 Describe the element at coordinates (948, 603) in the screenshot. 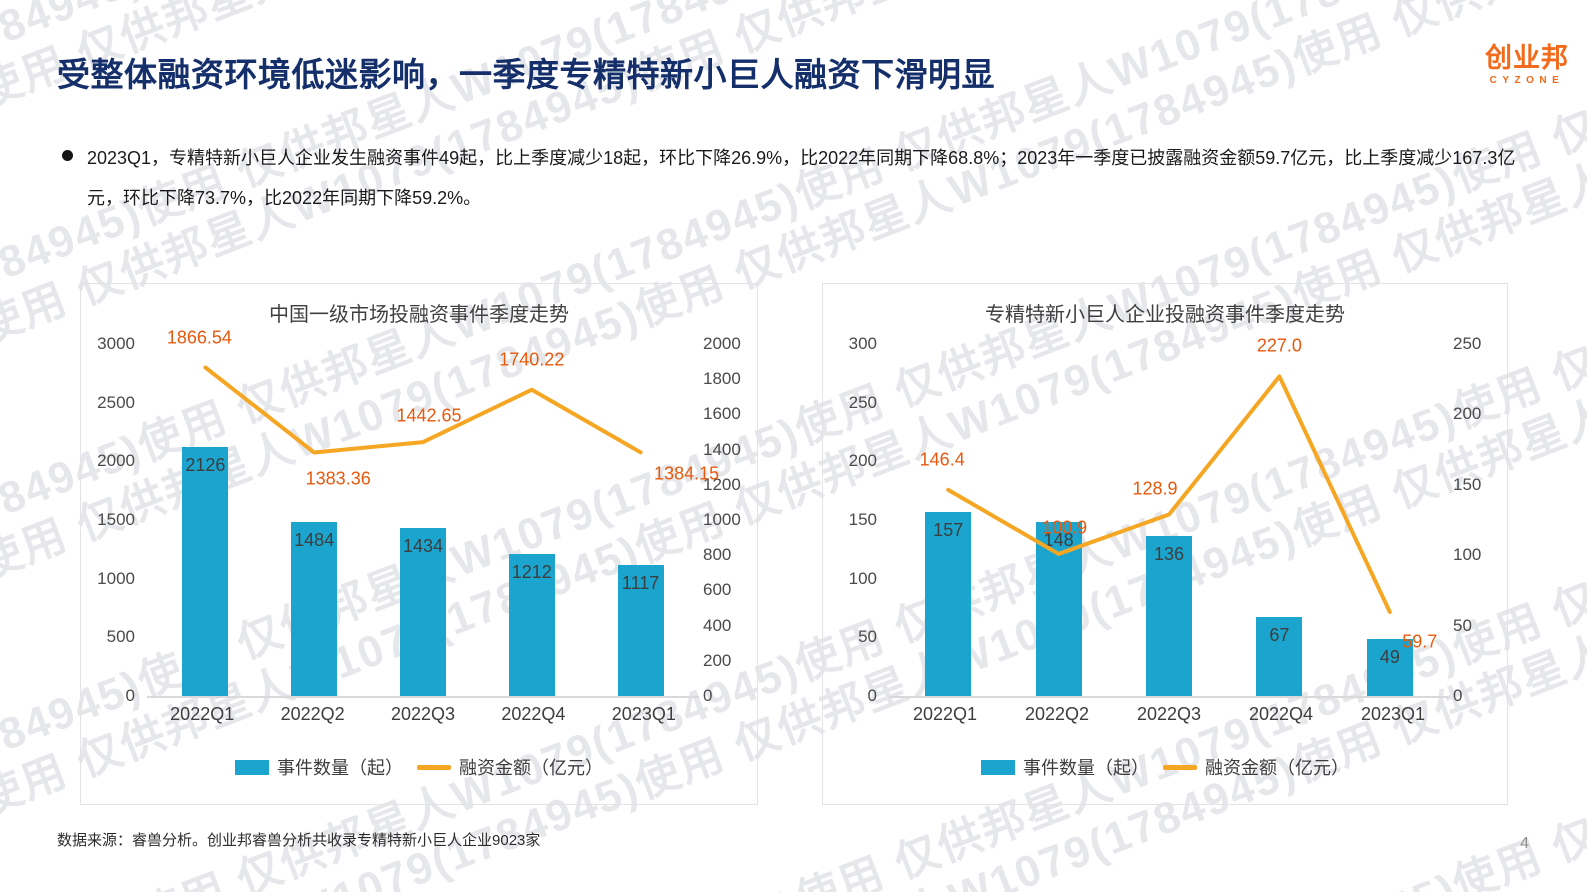

I see `bar: 157` at that location.